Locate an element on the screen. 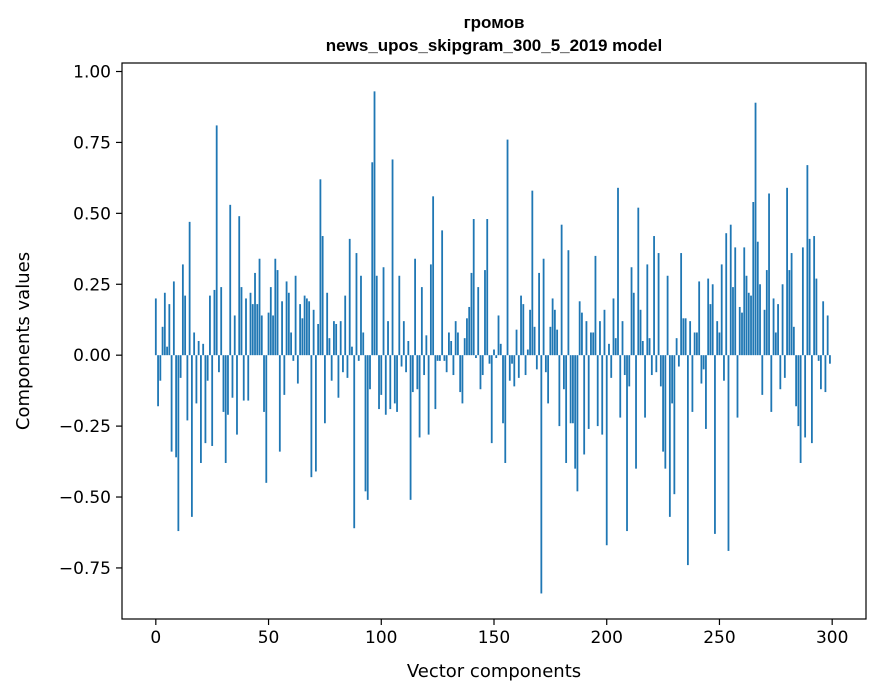  y-axis: 1.00 0.75 0.50 0.25 0.00 −0.25 −0.50 −0.75 is located at coordinates (90, 321).